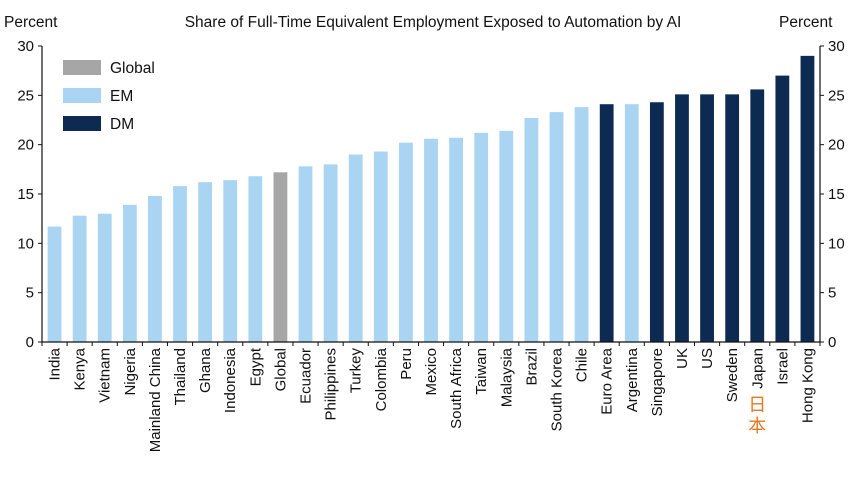 This screenshot has height=502, width=860. I want to click on bar-indonesia, so click(230, 261).